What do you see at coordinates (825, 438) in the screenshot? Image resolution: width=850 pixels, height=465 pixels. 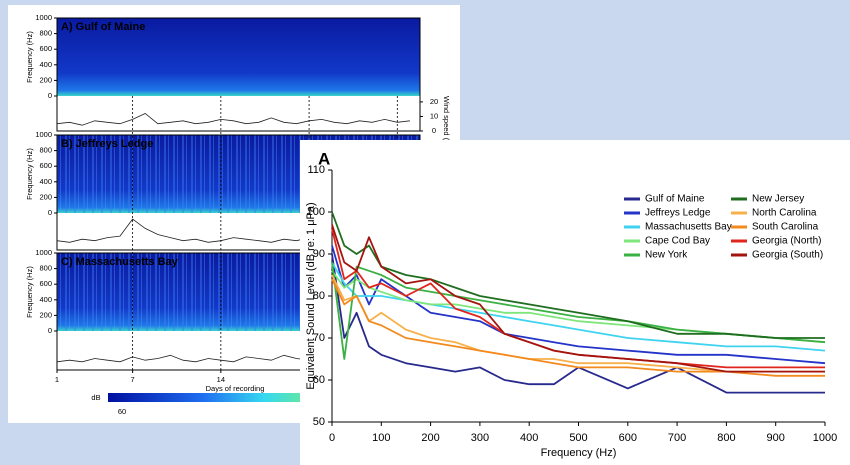 I see `x-tick-label: 1000` at bounding box center [825, 438].